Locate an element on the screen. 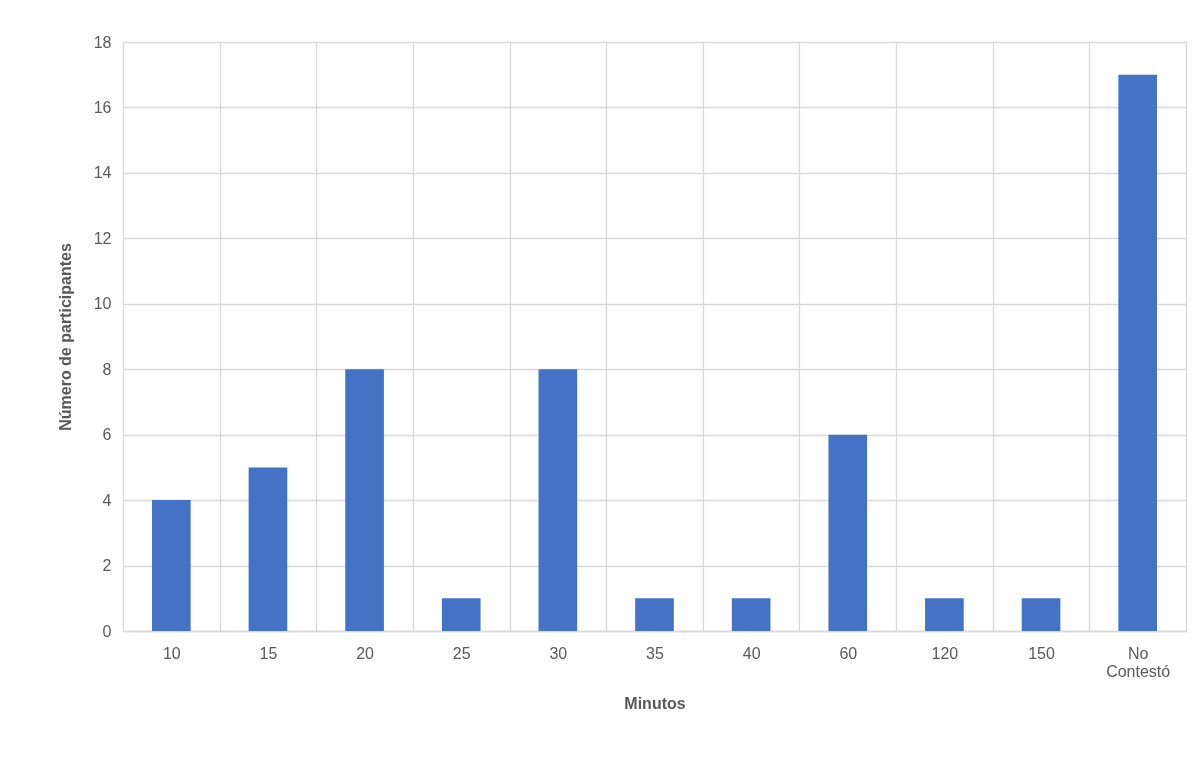 Image resolution: width=1201 pixels, height=768 pixels. x-tick-label: 25 is located at coordinates (461, 653).